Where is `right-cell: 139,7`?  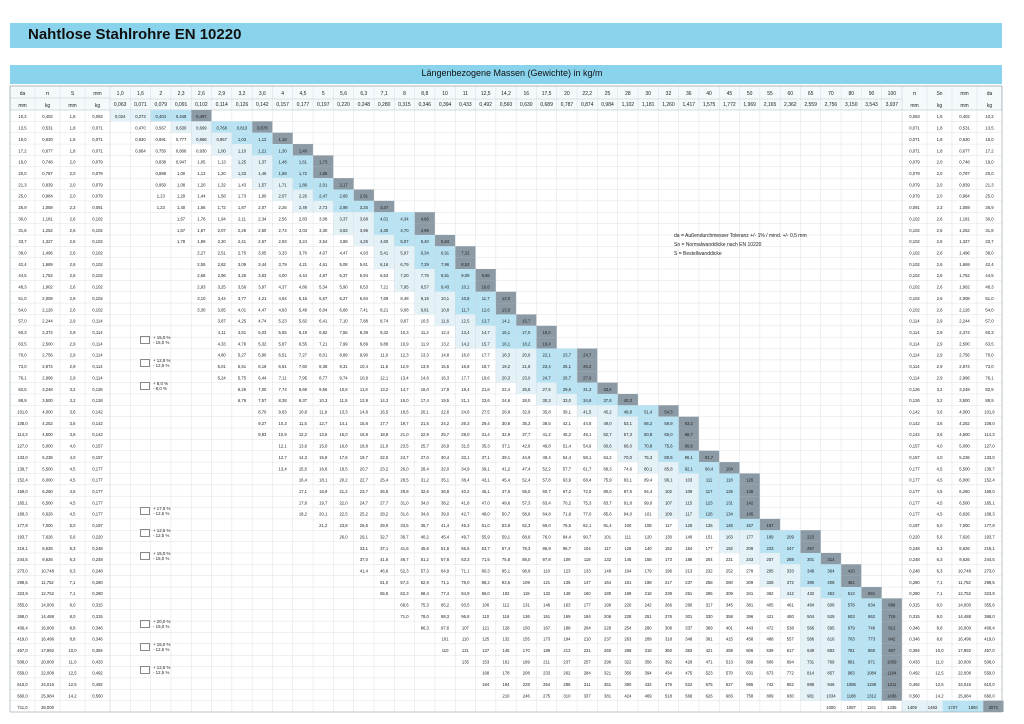
right-cell: 139,7 is located at coordinates (989, 468).